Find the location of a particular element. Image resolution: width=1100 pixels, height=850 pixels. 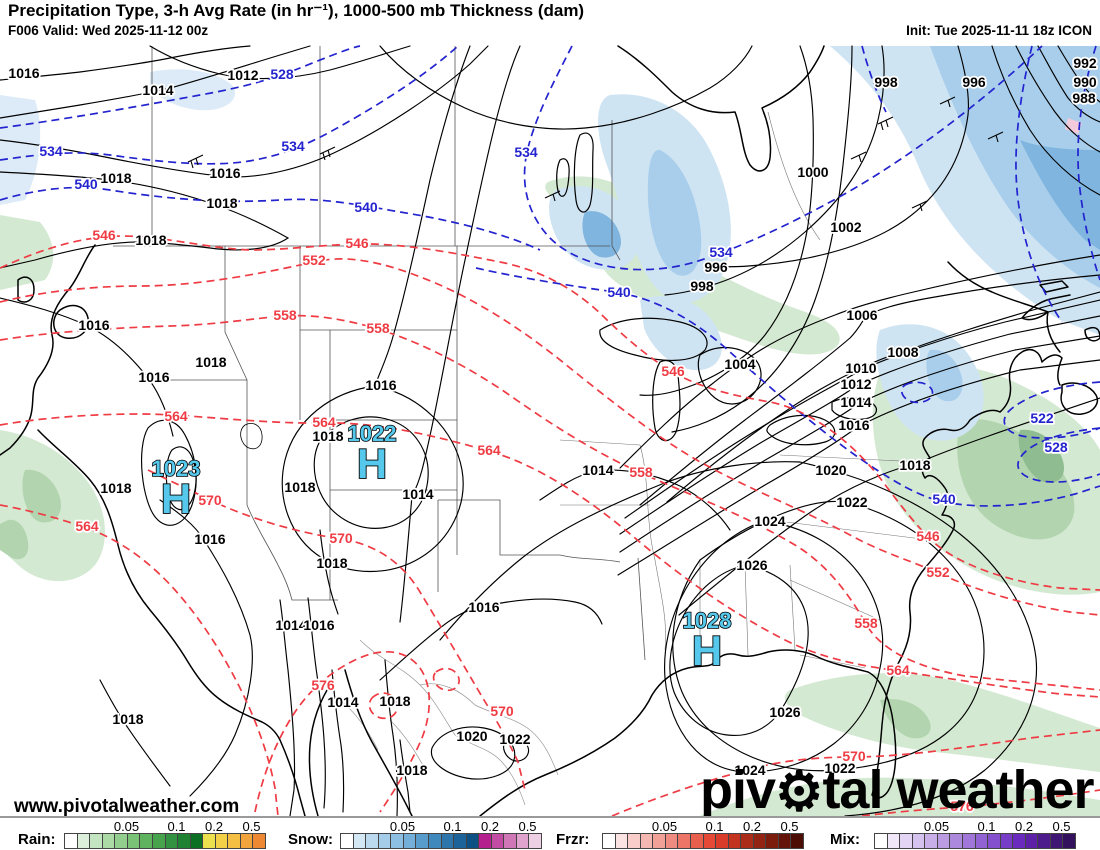

legend-label: Snow: is located at coordinates (310, 839).